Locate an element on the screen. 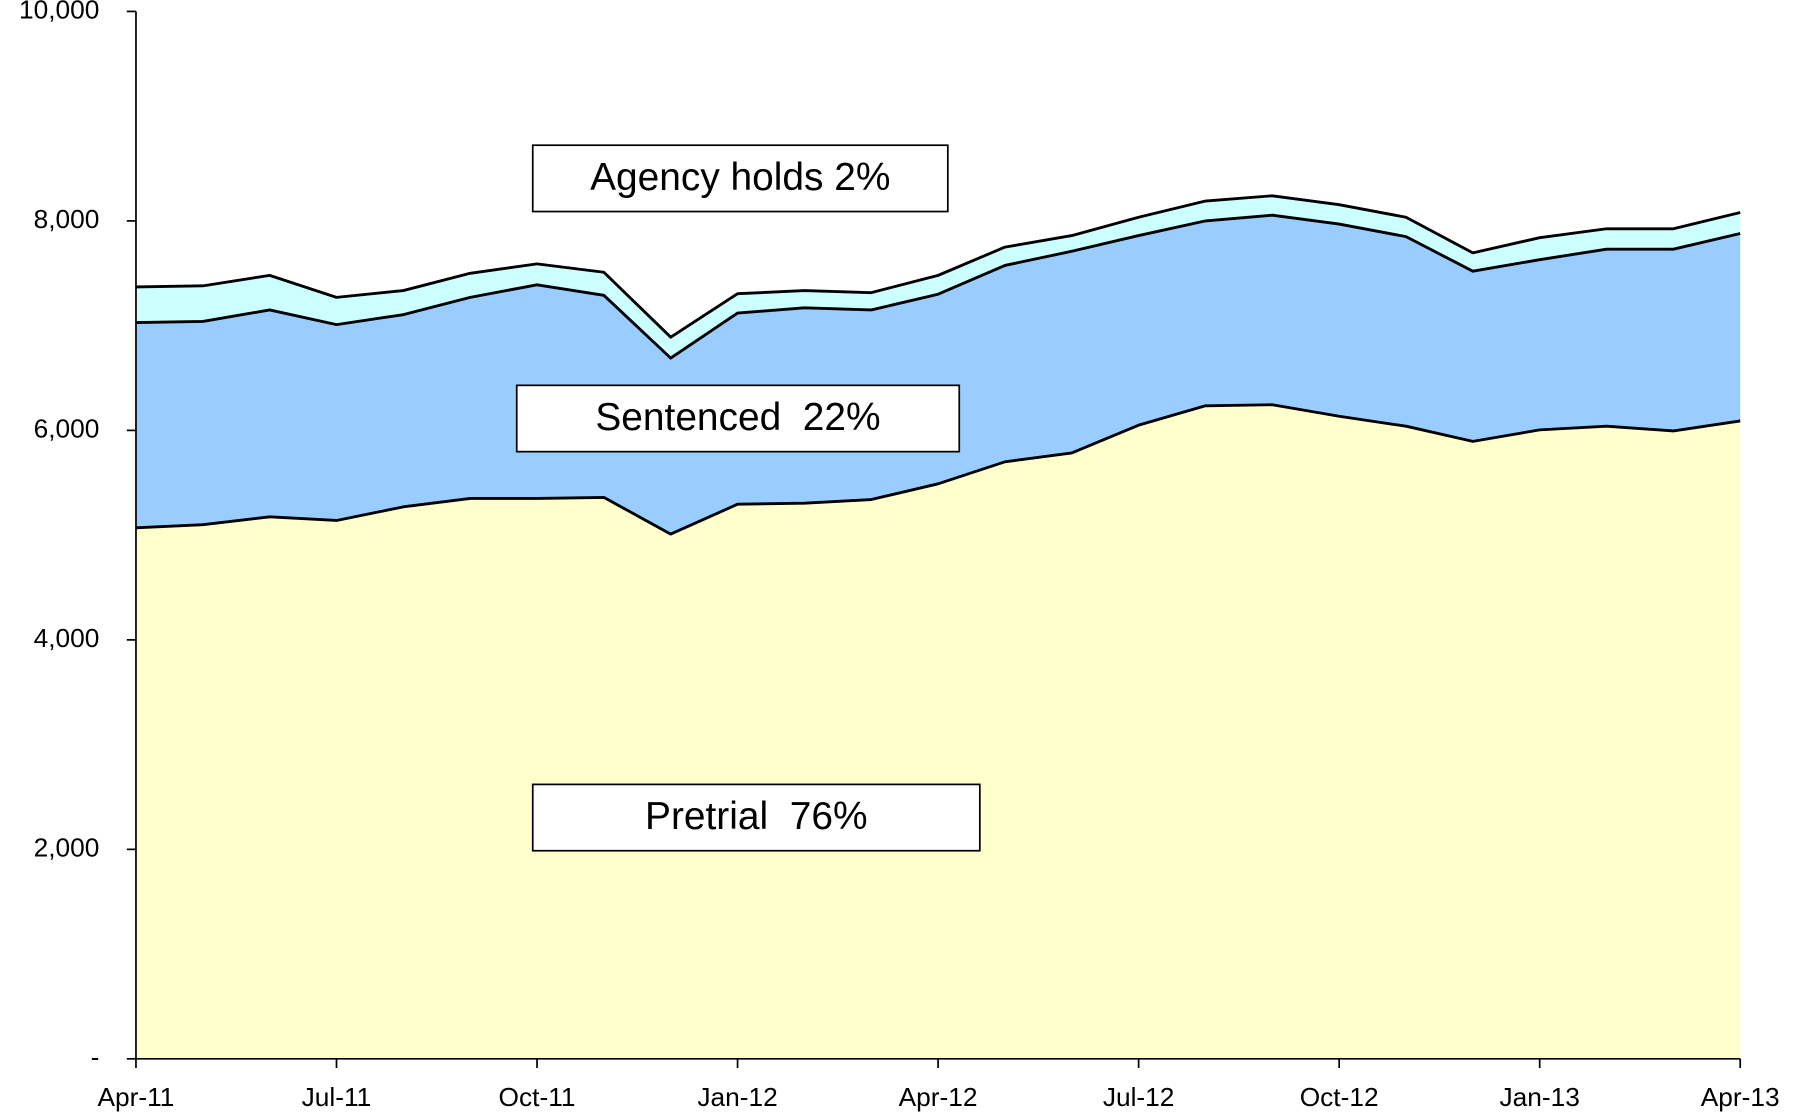  area-fill is located at coordinates (938, 277).